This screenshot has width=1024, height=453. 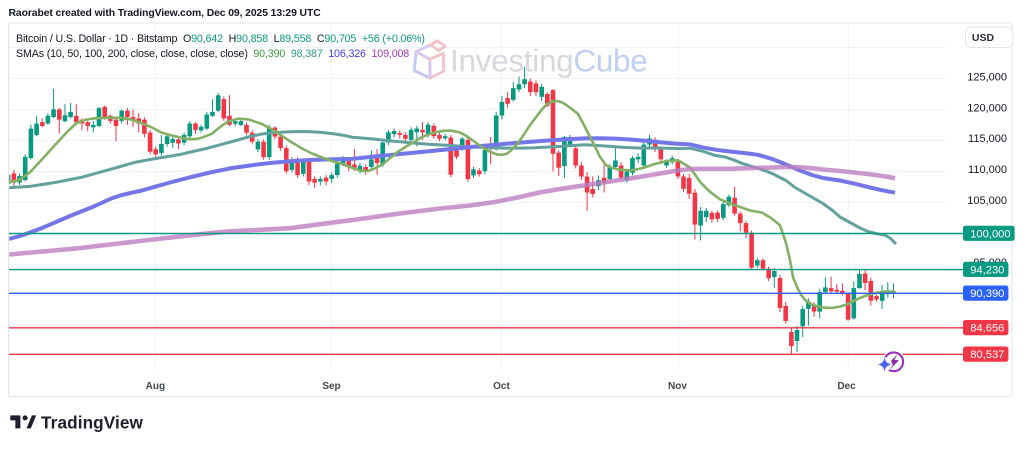 What do you see at coordinates (677, 386) in the screenshot?
I see `svg-text: Nov` at bounding box center [677, 386].